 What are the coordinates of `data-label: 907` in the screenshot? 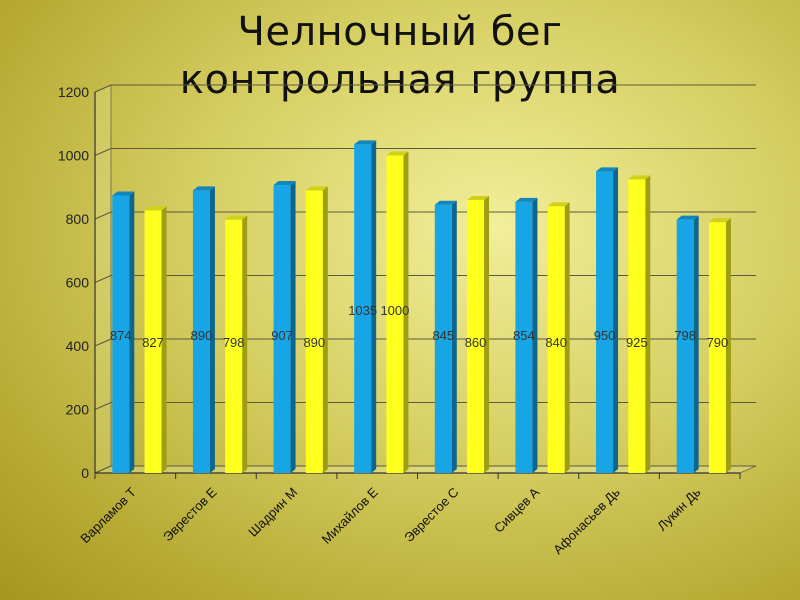 It's located at (282, 335).